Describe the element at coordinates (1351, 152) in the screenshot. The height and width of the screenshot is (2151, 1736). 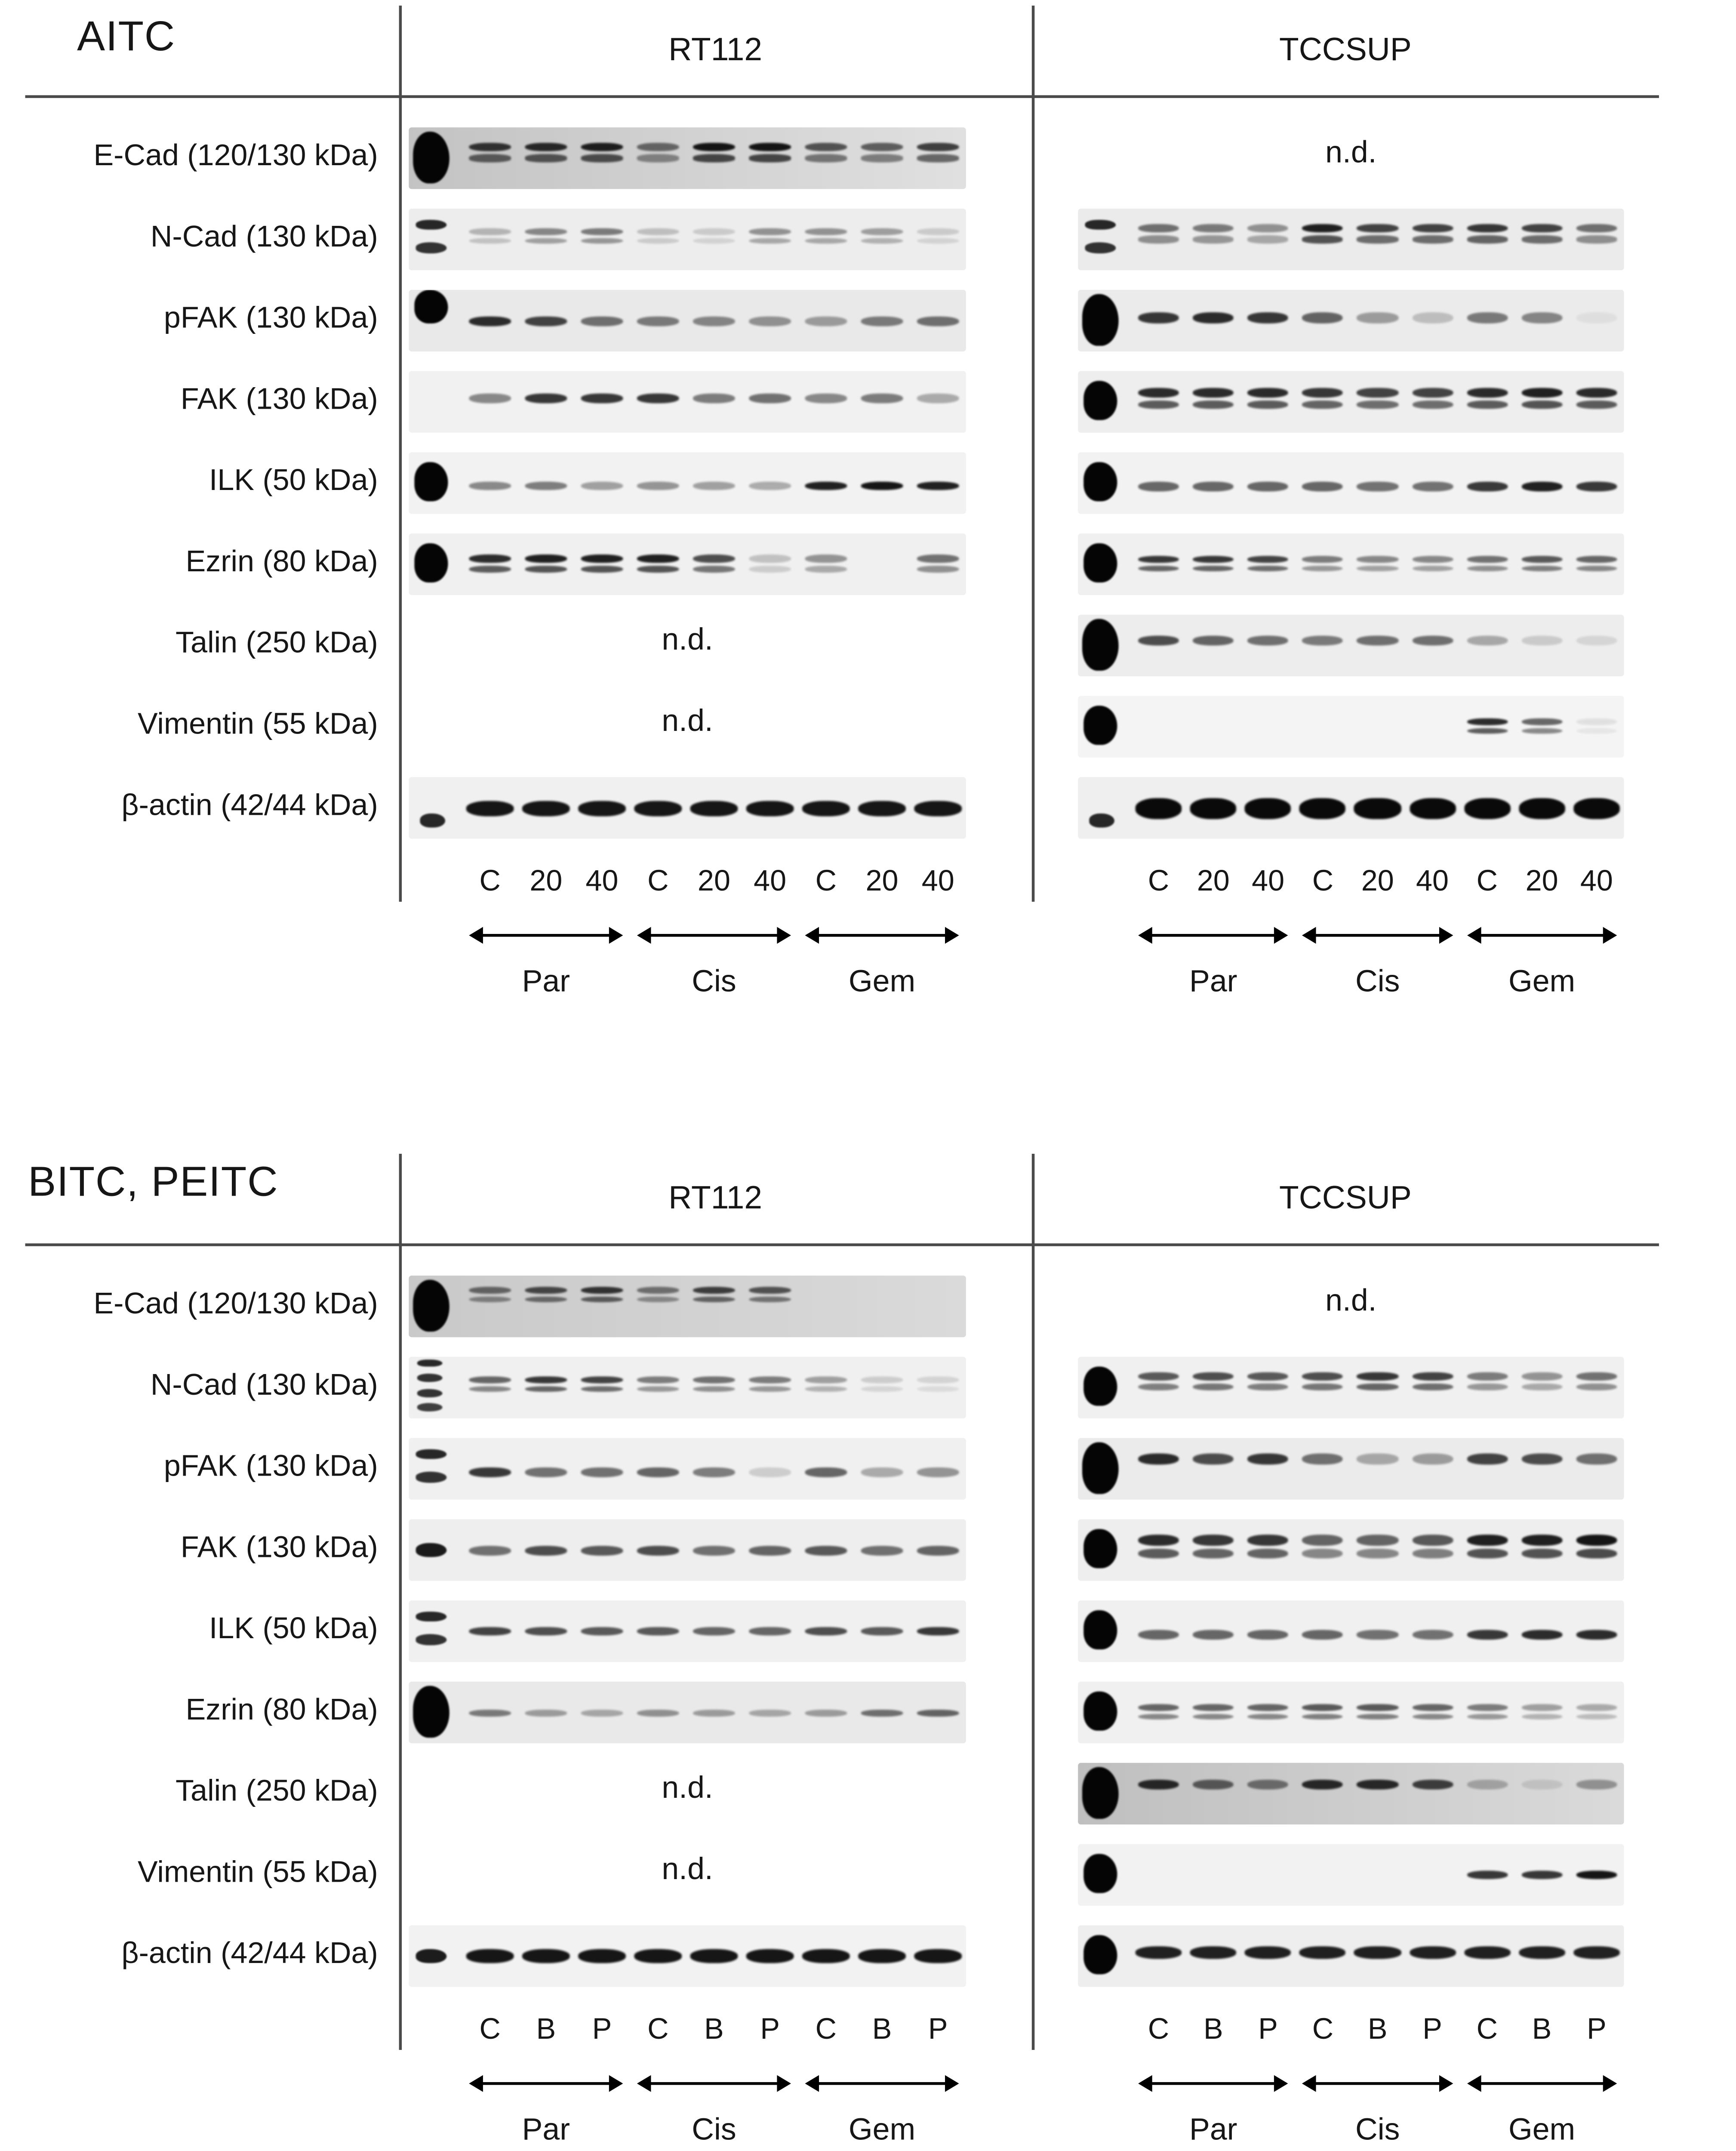
I see `nd-label: n.d.` at that location.